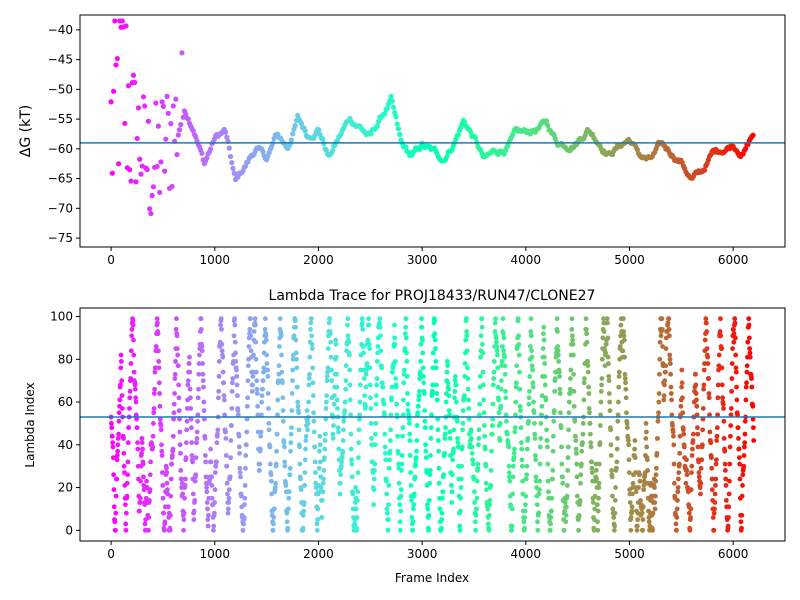  I want to click on y-tick: 20, so click(69, 488).